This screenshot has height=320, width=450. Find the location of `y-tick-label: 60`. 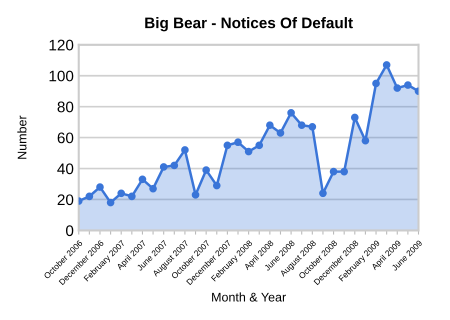

y-tick-label: 60 is located at coordinates (66, 138).